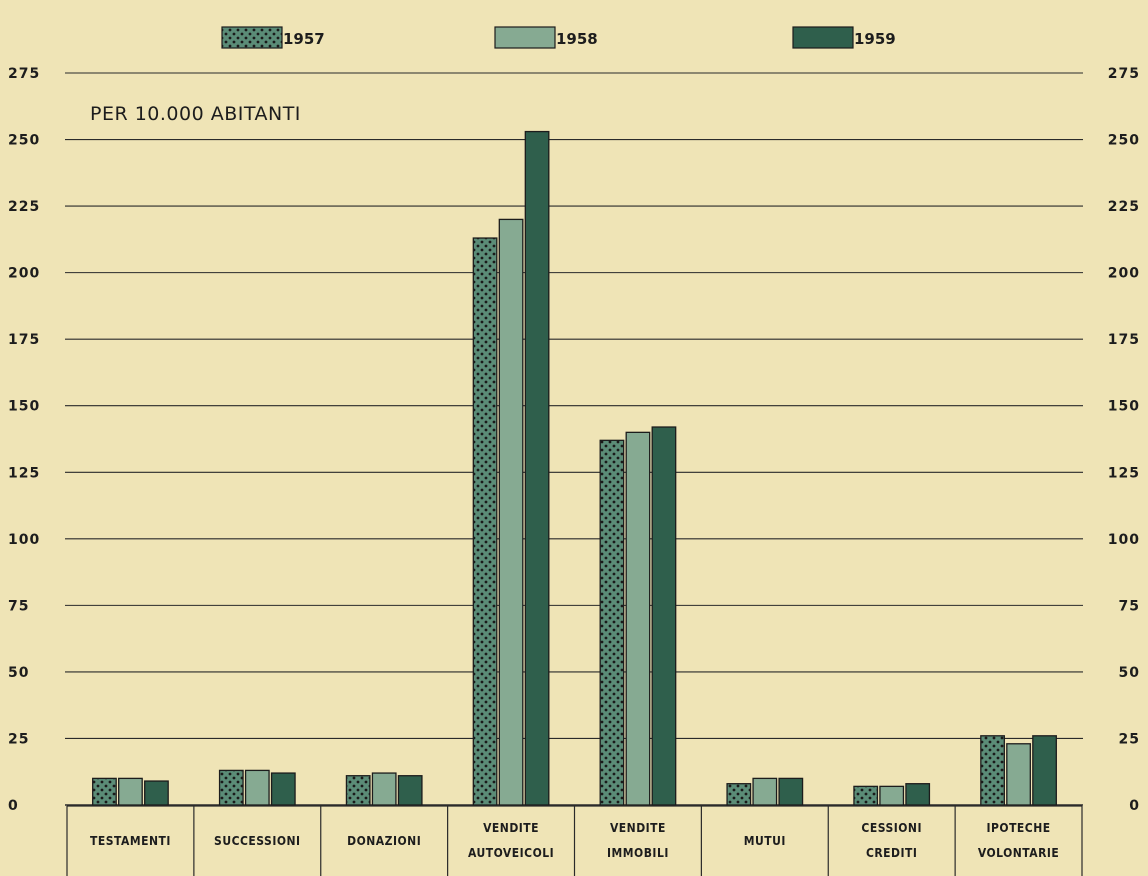 Image resolution: width=1148 pixels, height=876 pixels. Describe the element at coordinates (1129, 739) in the screenshot. I see `y-tick-label-right: 25` at that location.